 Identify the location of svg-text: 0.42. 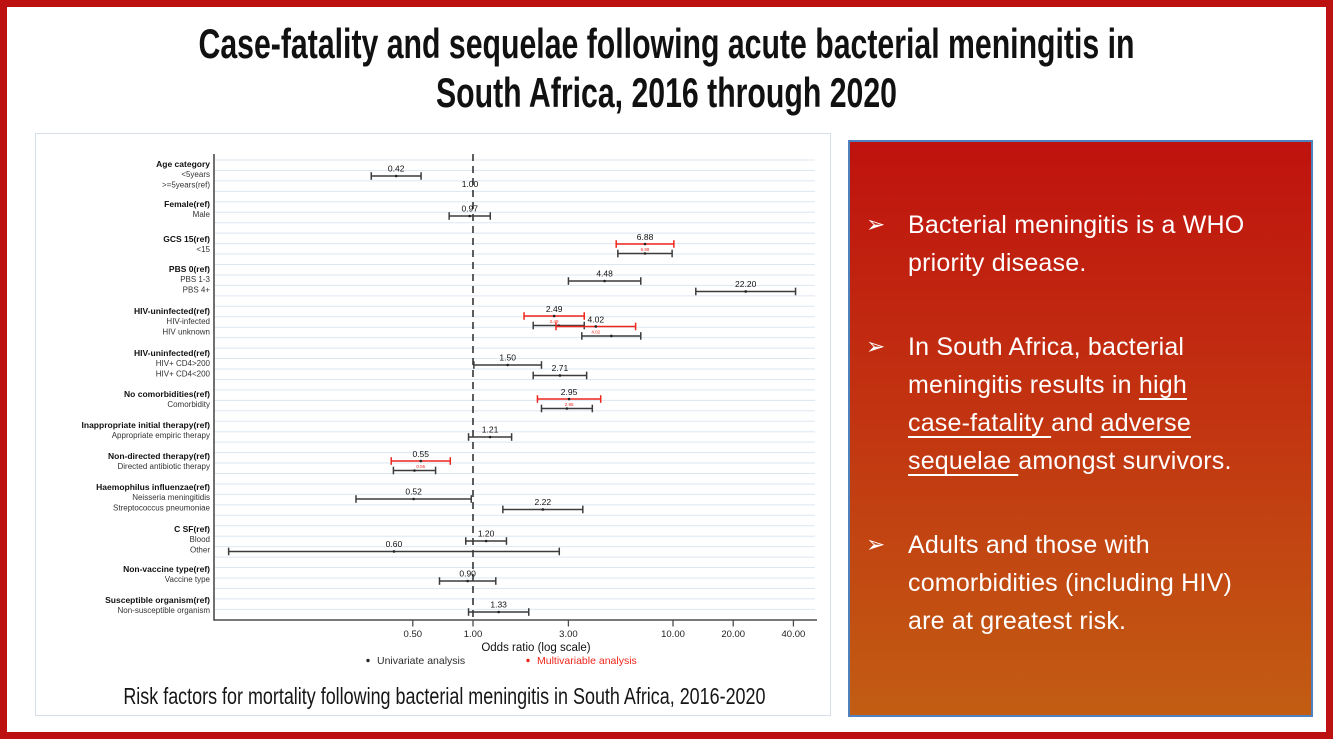
(396, 169).